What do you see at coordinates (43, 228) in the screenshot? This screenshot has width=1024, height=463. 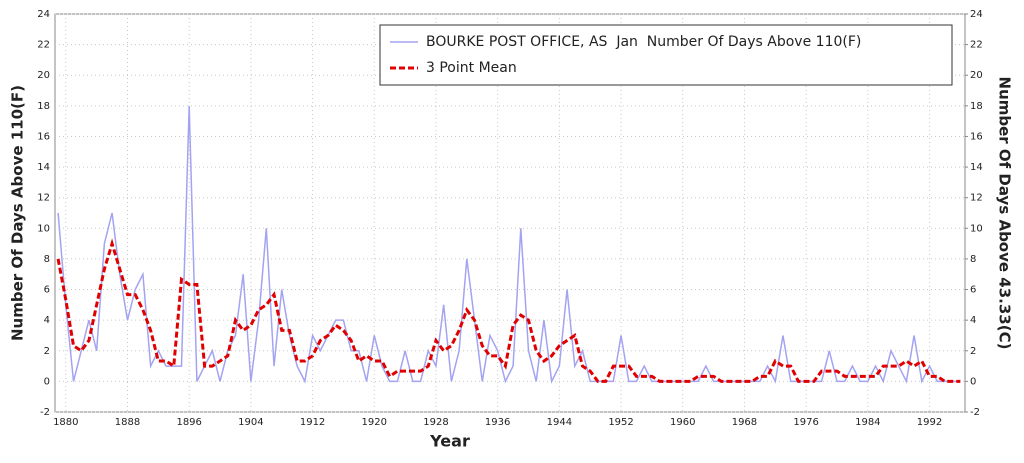 I see `y-tick-label: 10` at bounding box center [43, 228].